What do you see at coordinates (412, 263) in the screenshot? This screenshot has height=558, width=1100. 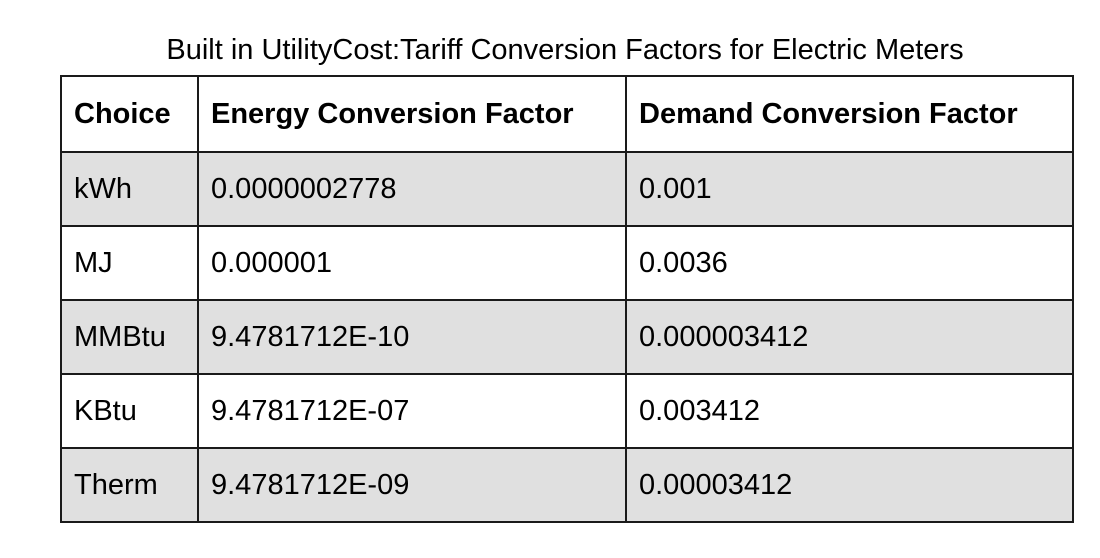 I see `cell-energy-factor: 0.000001` at bounding box center [412, 263].